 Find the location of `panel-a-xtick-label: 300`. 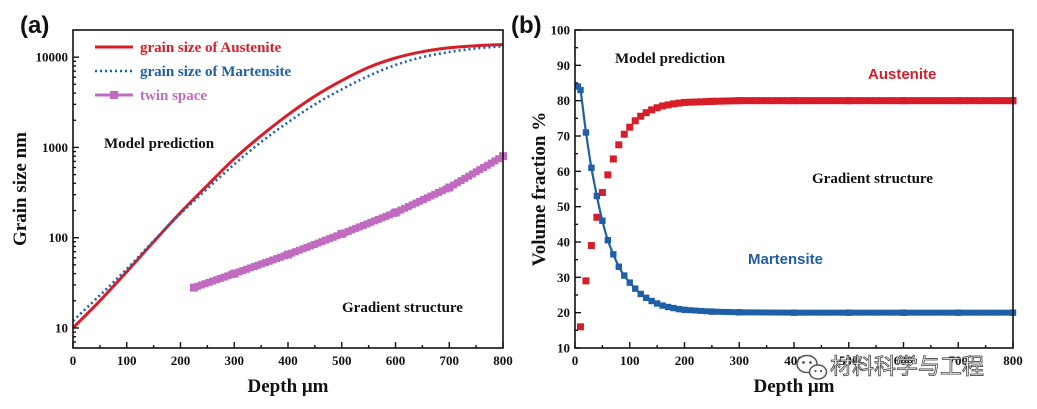

panel-a-xtick-label: 300 is located at coordinates (235, 360).